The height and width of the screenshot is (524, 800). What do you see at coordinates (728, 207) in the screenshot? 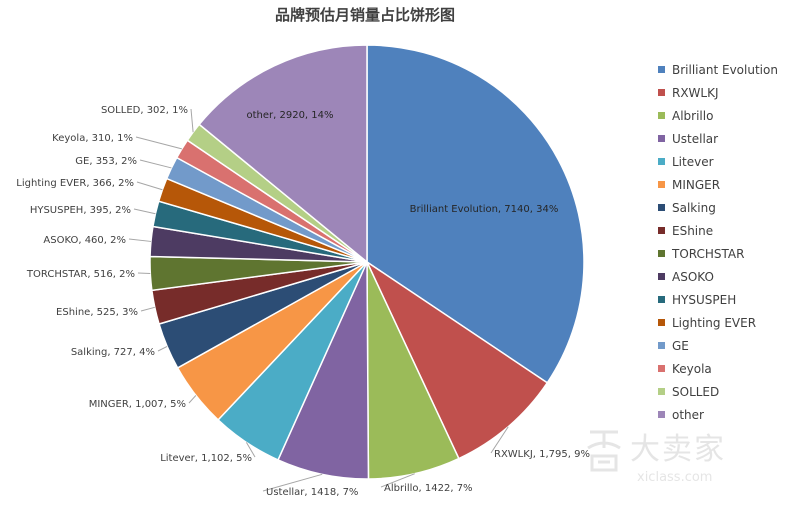
I see `legend-item: Salking` at bounding box center [728, 207].